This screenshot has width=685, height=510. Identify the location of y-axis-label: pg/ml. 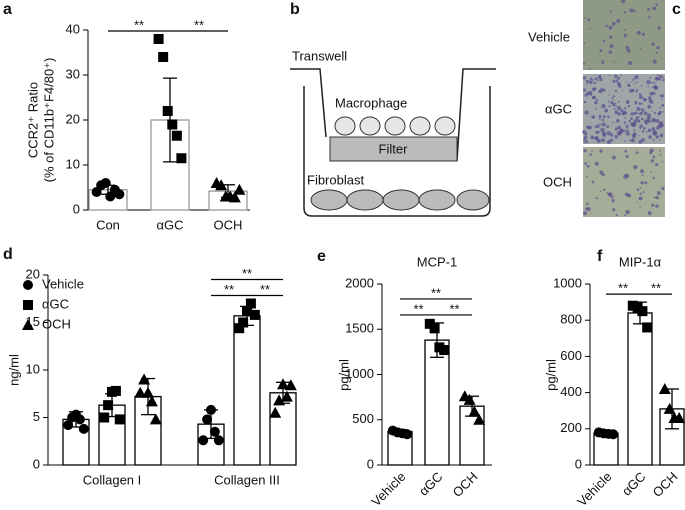
(343, 375).